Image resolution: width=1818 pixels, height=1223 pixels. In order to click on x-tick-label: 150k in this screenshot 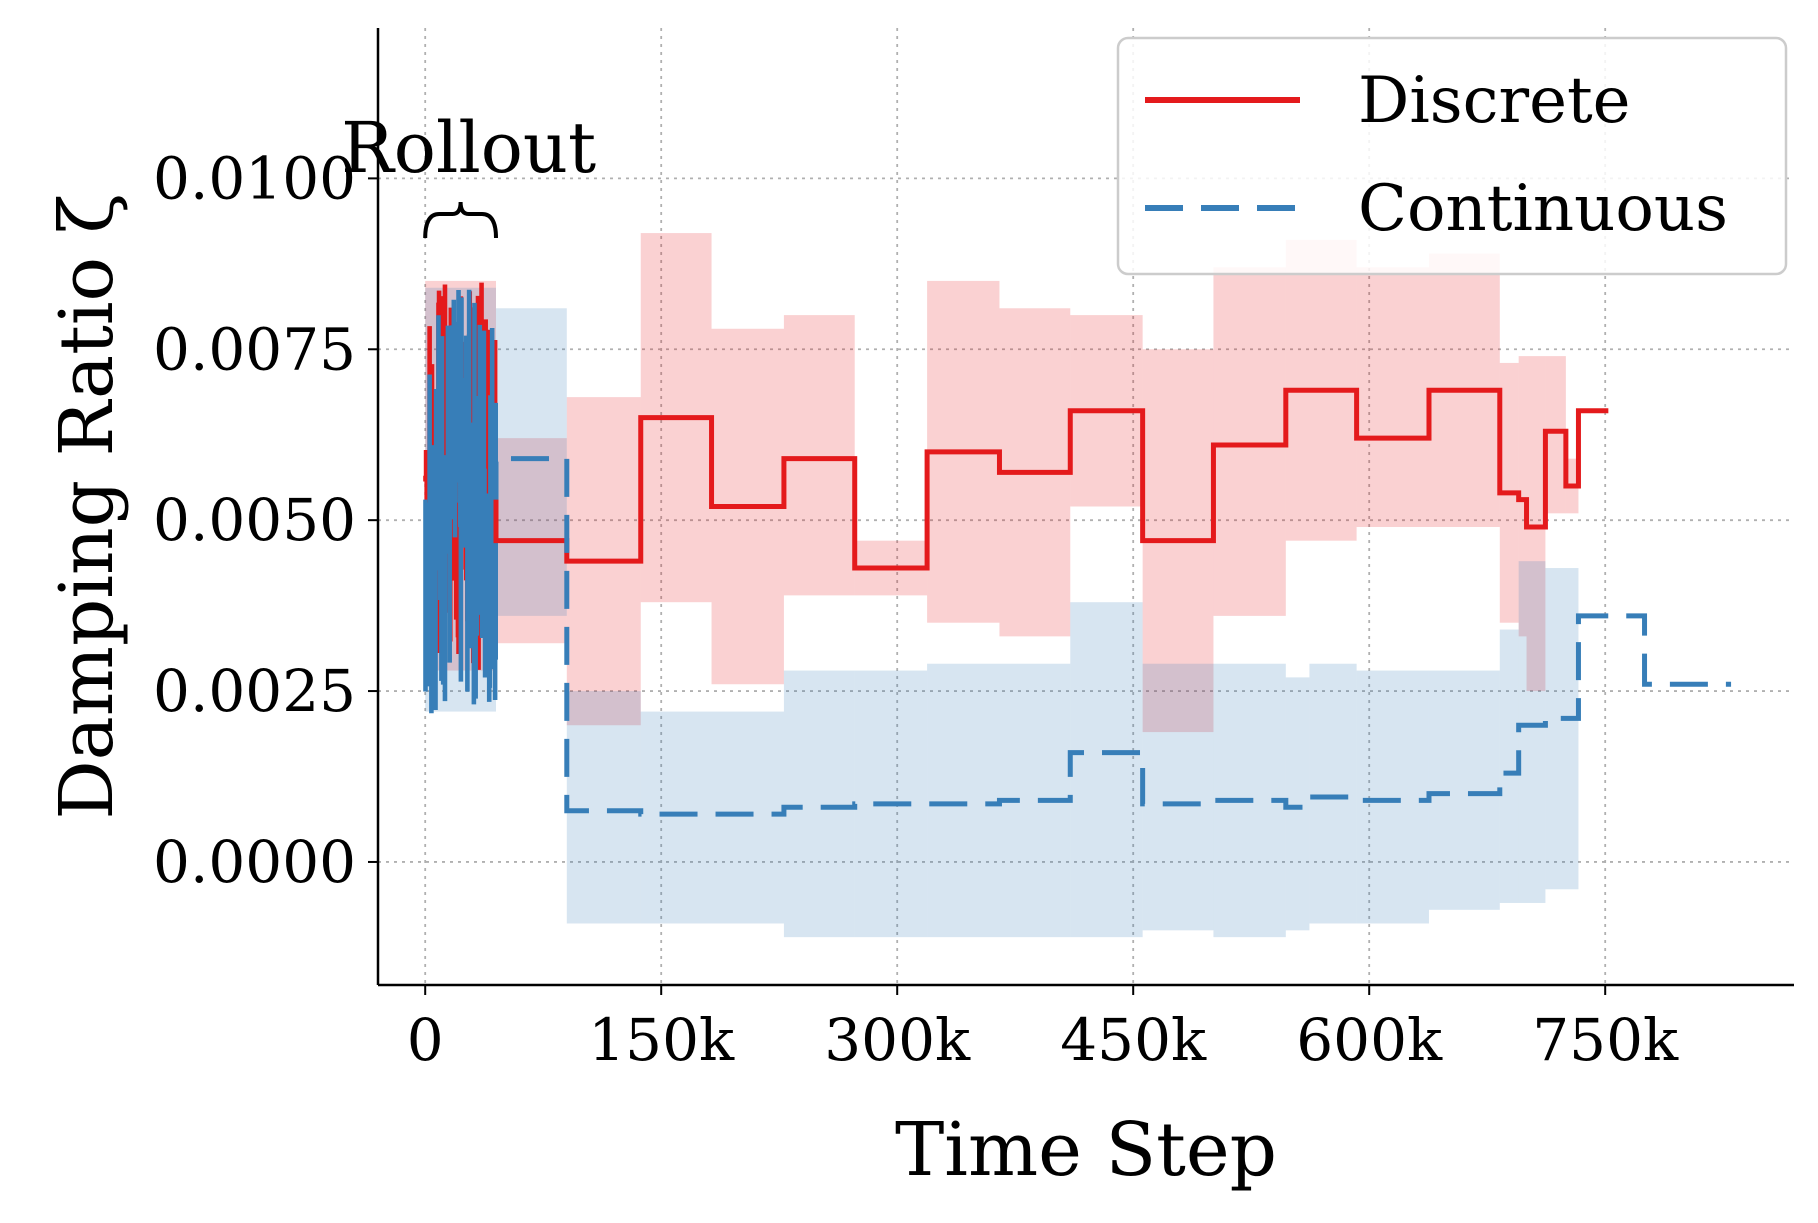, I will do `click(661, 1040)`.